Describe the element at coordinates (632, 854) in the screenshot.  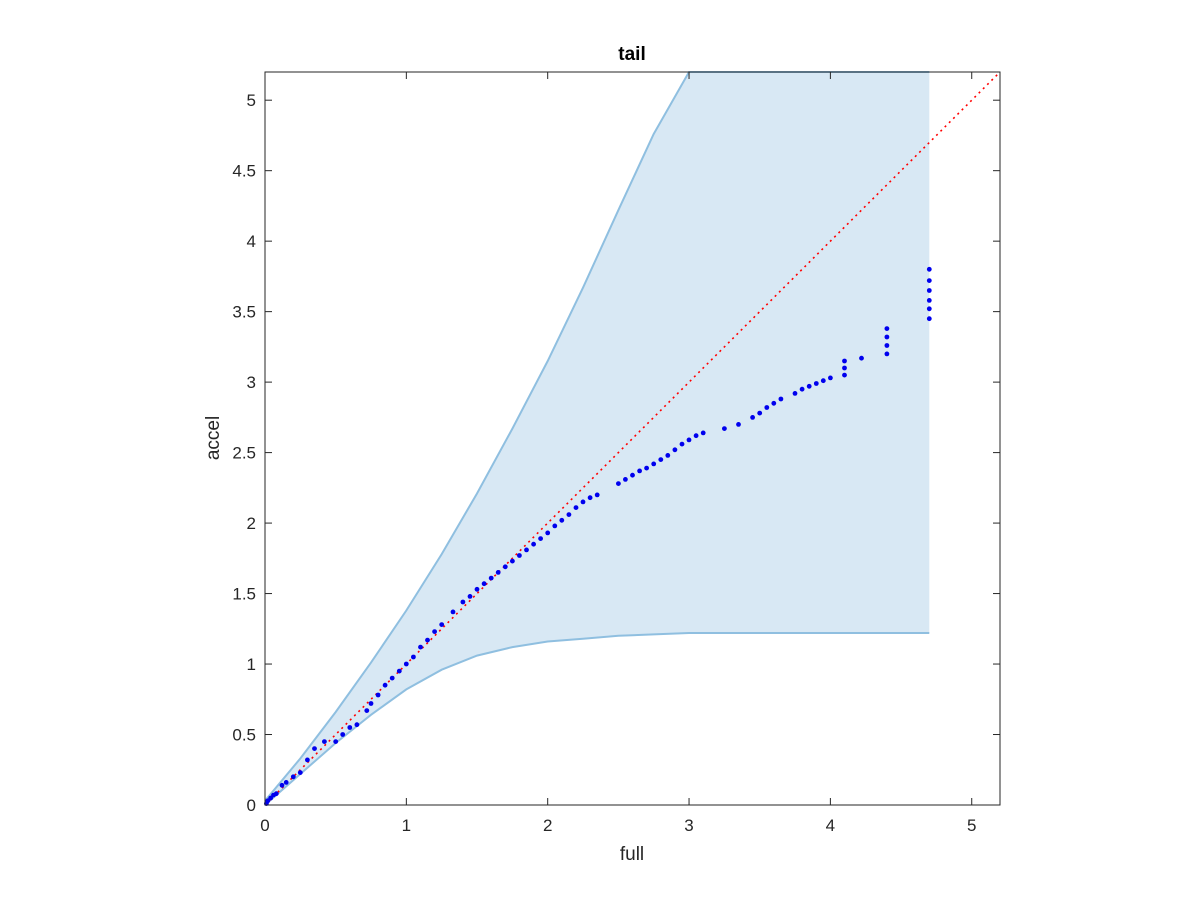
I see `x-axis-label: full` at that location.